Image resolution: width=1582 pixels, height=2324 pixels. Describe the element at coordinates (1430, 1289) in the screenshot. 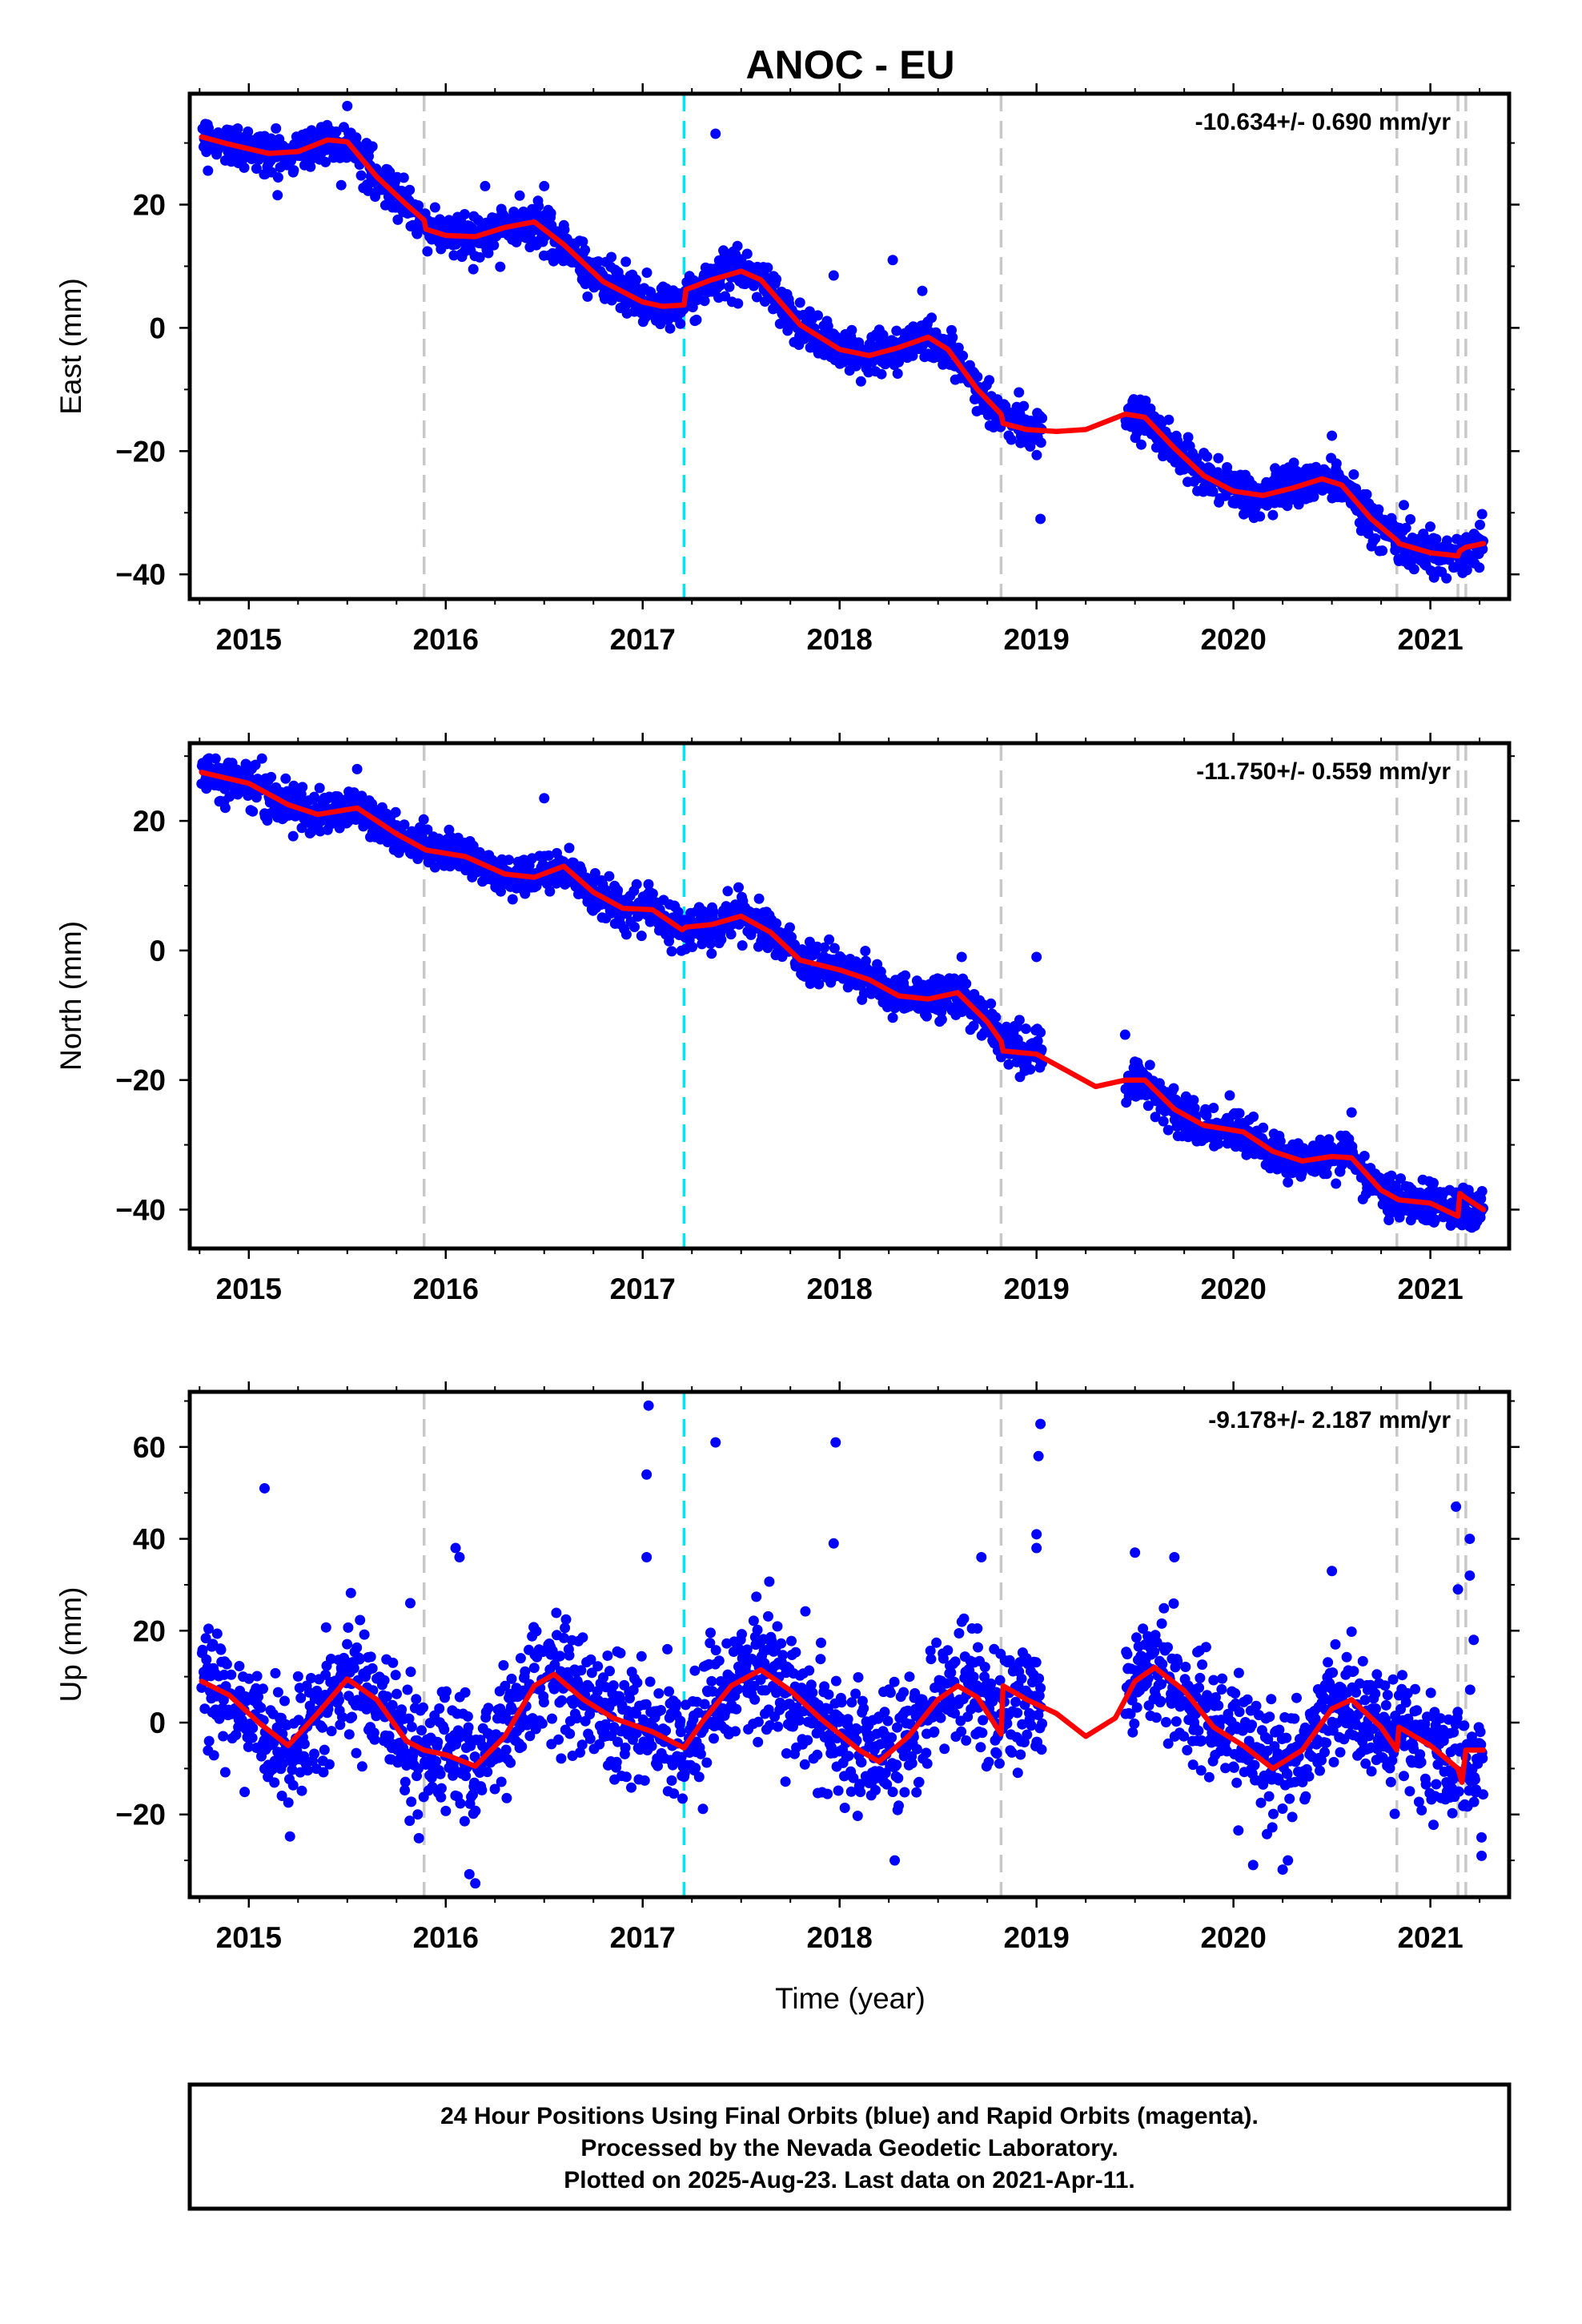

I see `x-tick-label: 2021` at that location.